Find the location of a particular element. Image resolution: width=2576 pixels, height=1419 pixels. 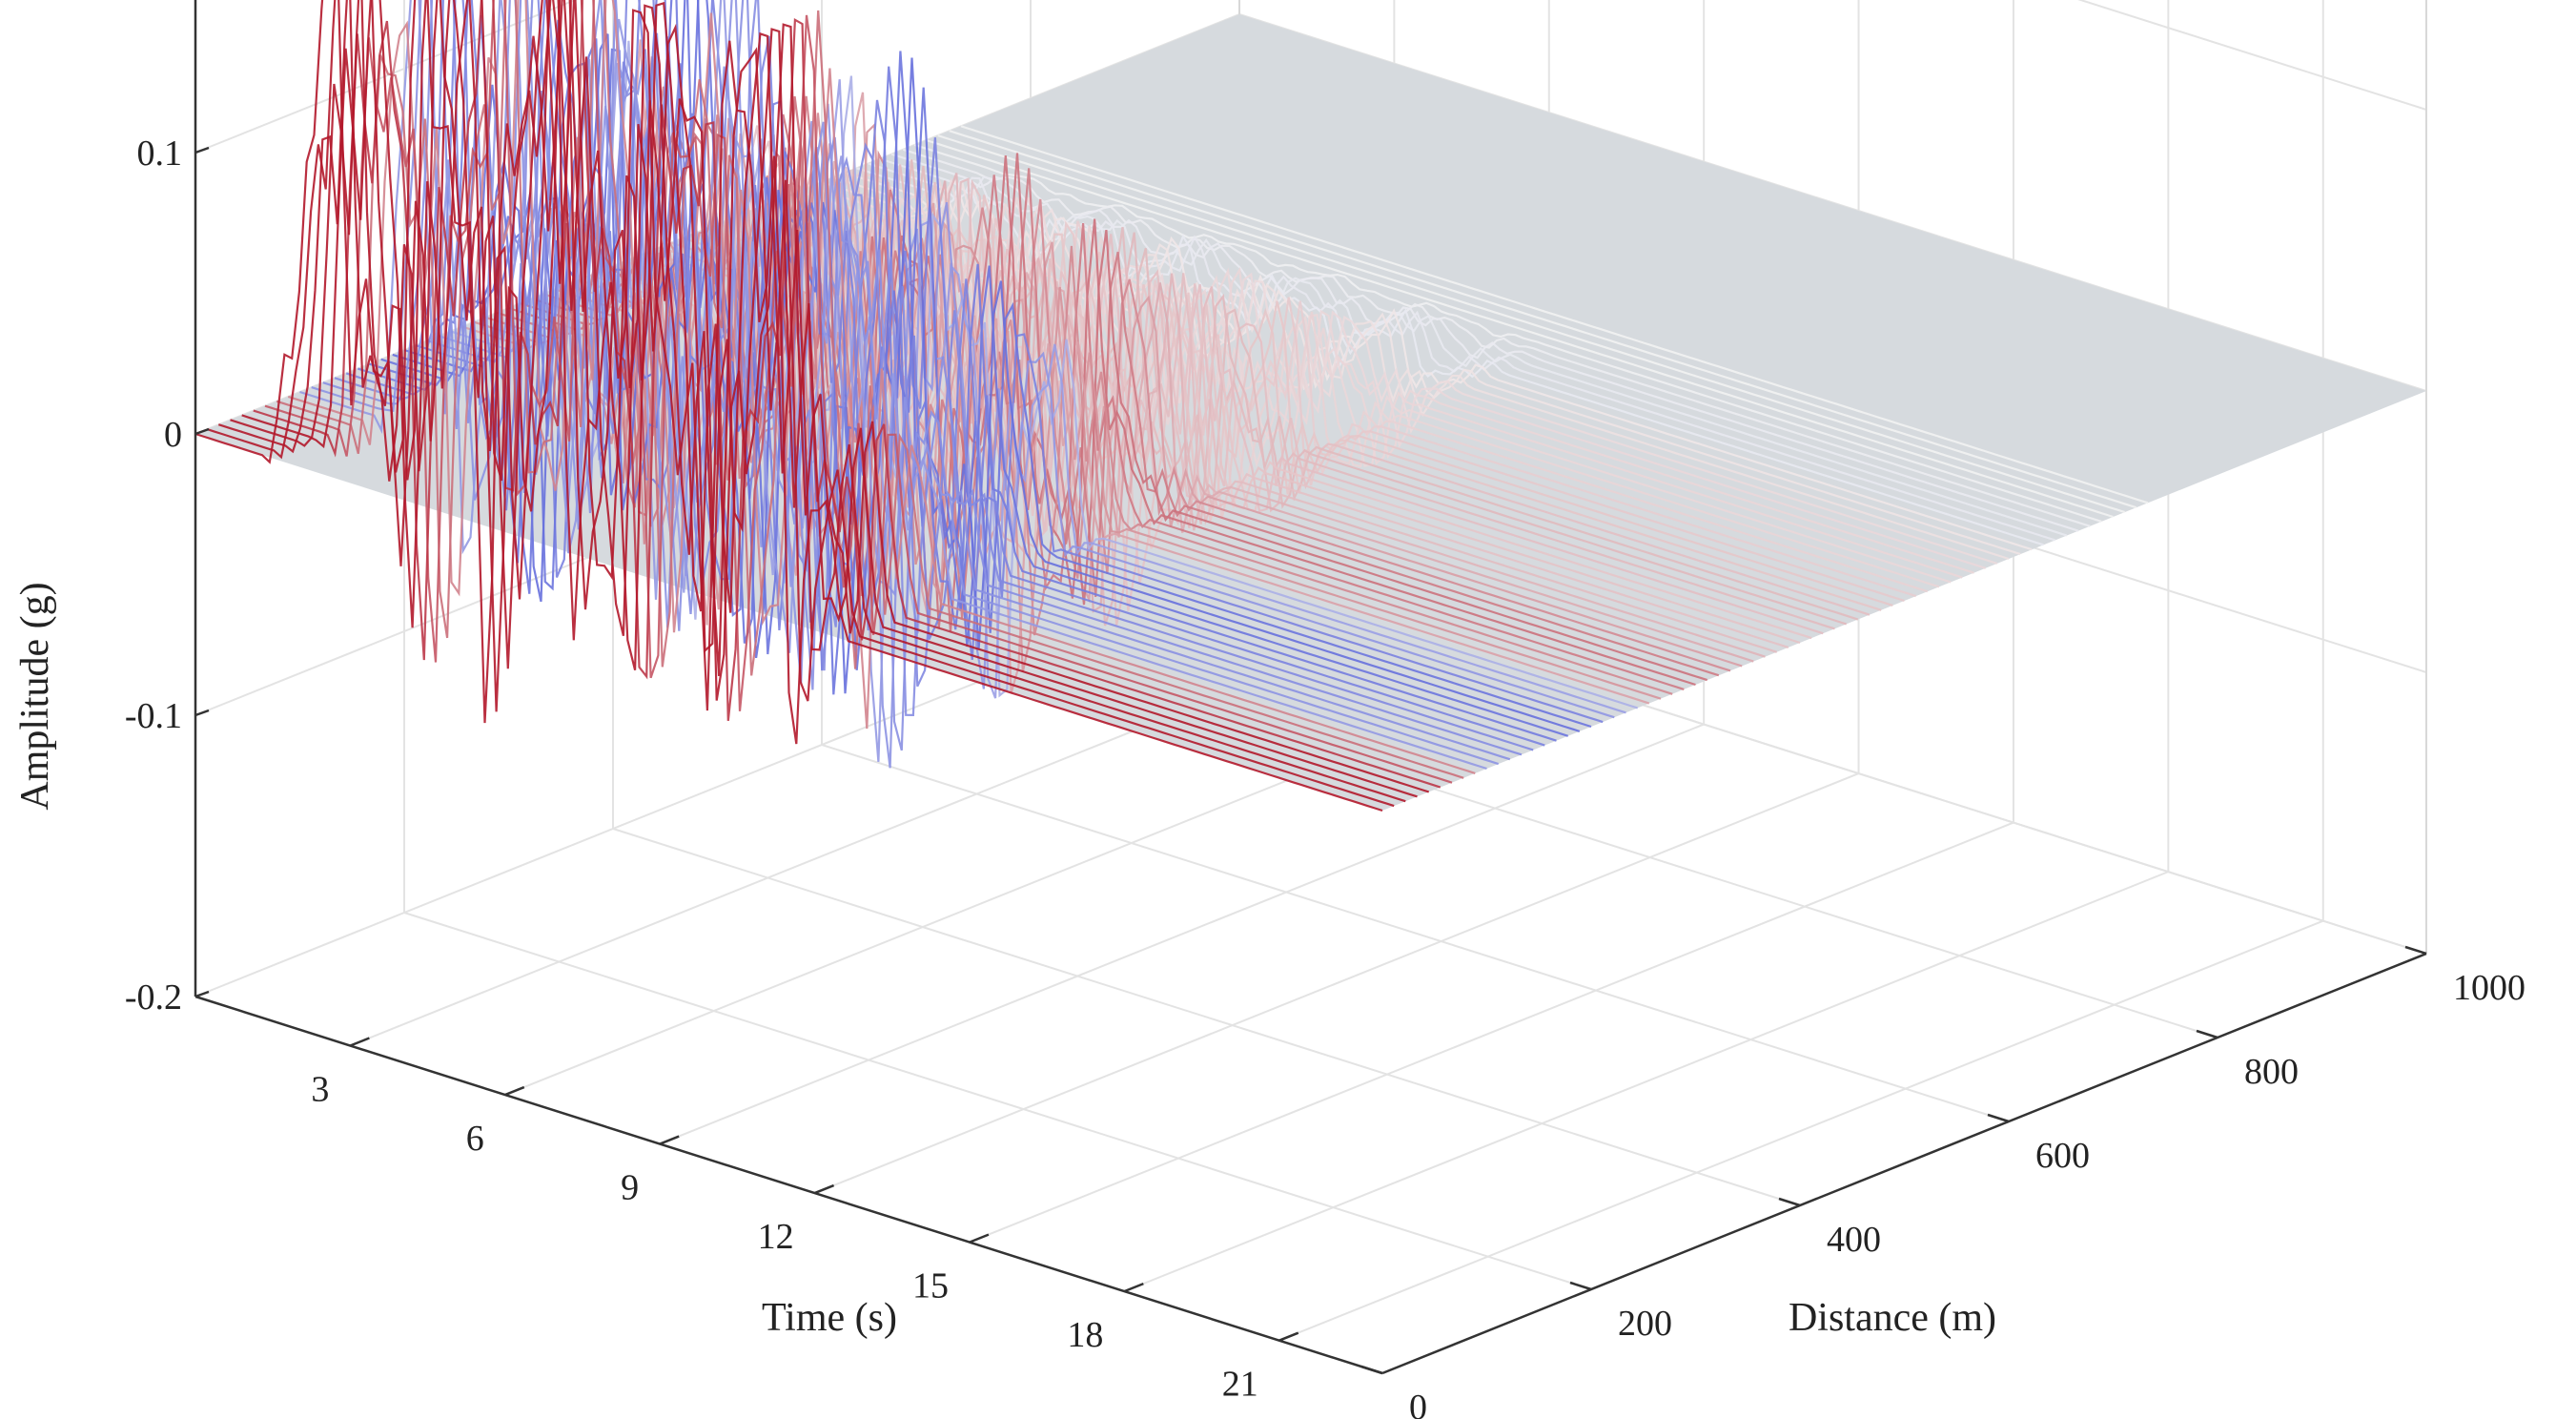

y-axis-title: Distance (m) is located at coordinates (1893, 1318).